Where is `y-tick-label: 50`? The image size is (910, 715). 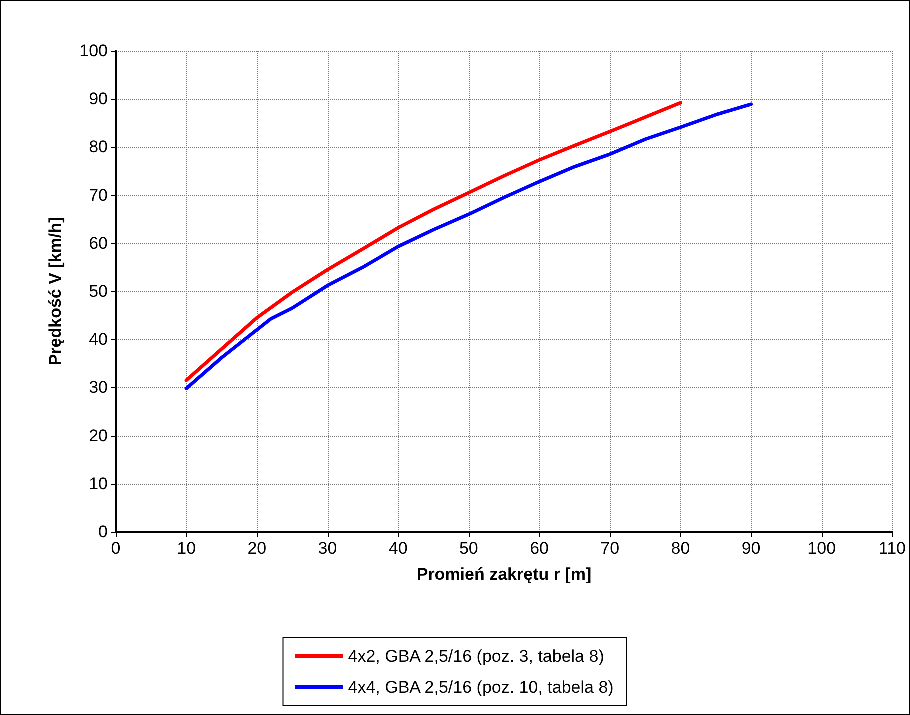
y-tick-label: 50 is located at coordinates (98, 291).